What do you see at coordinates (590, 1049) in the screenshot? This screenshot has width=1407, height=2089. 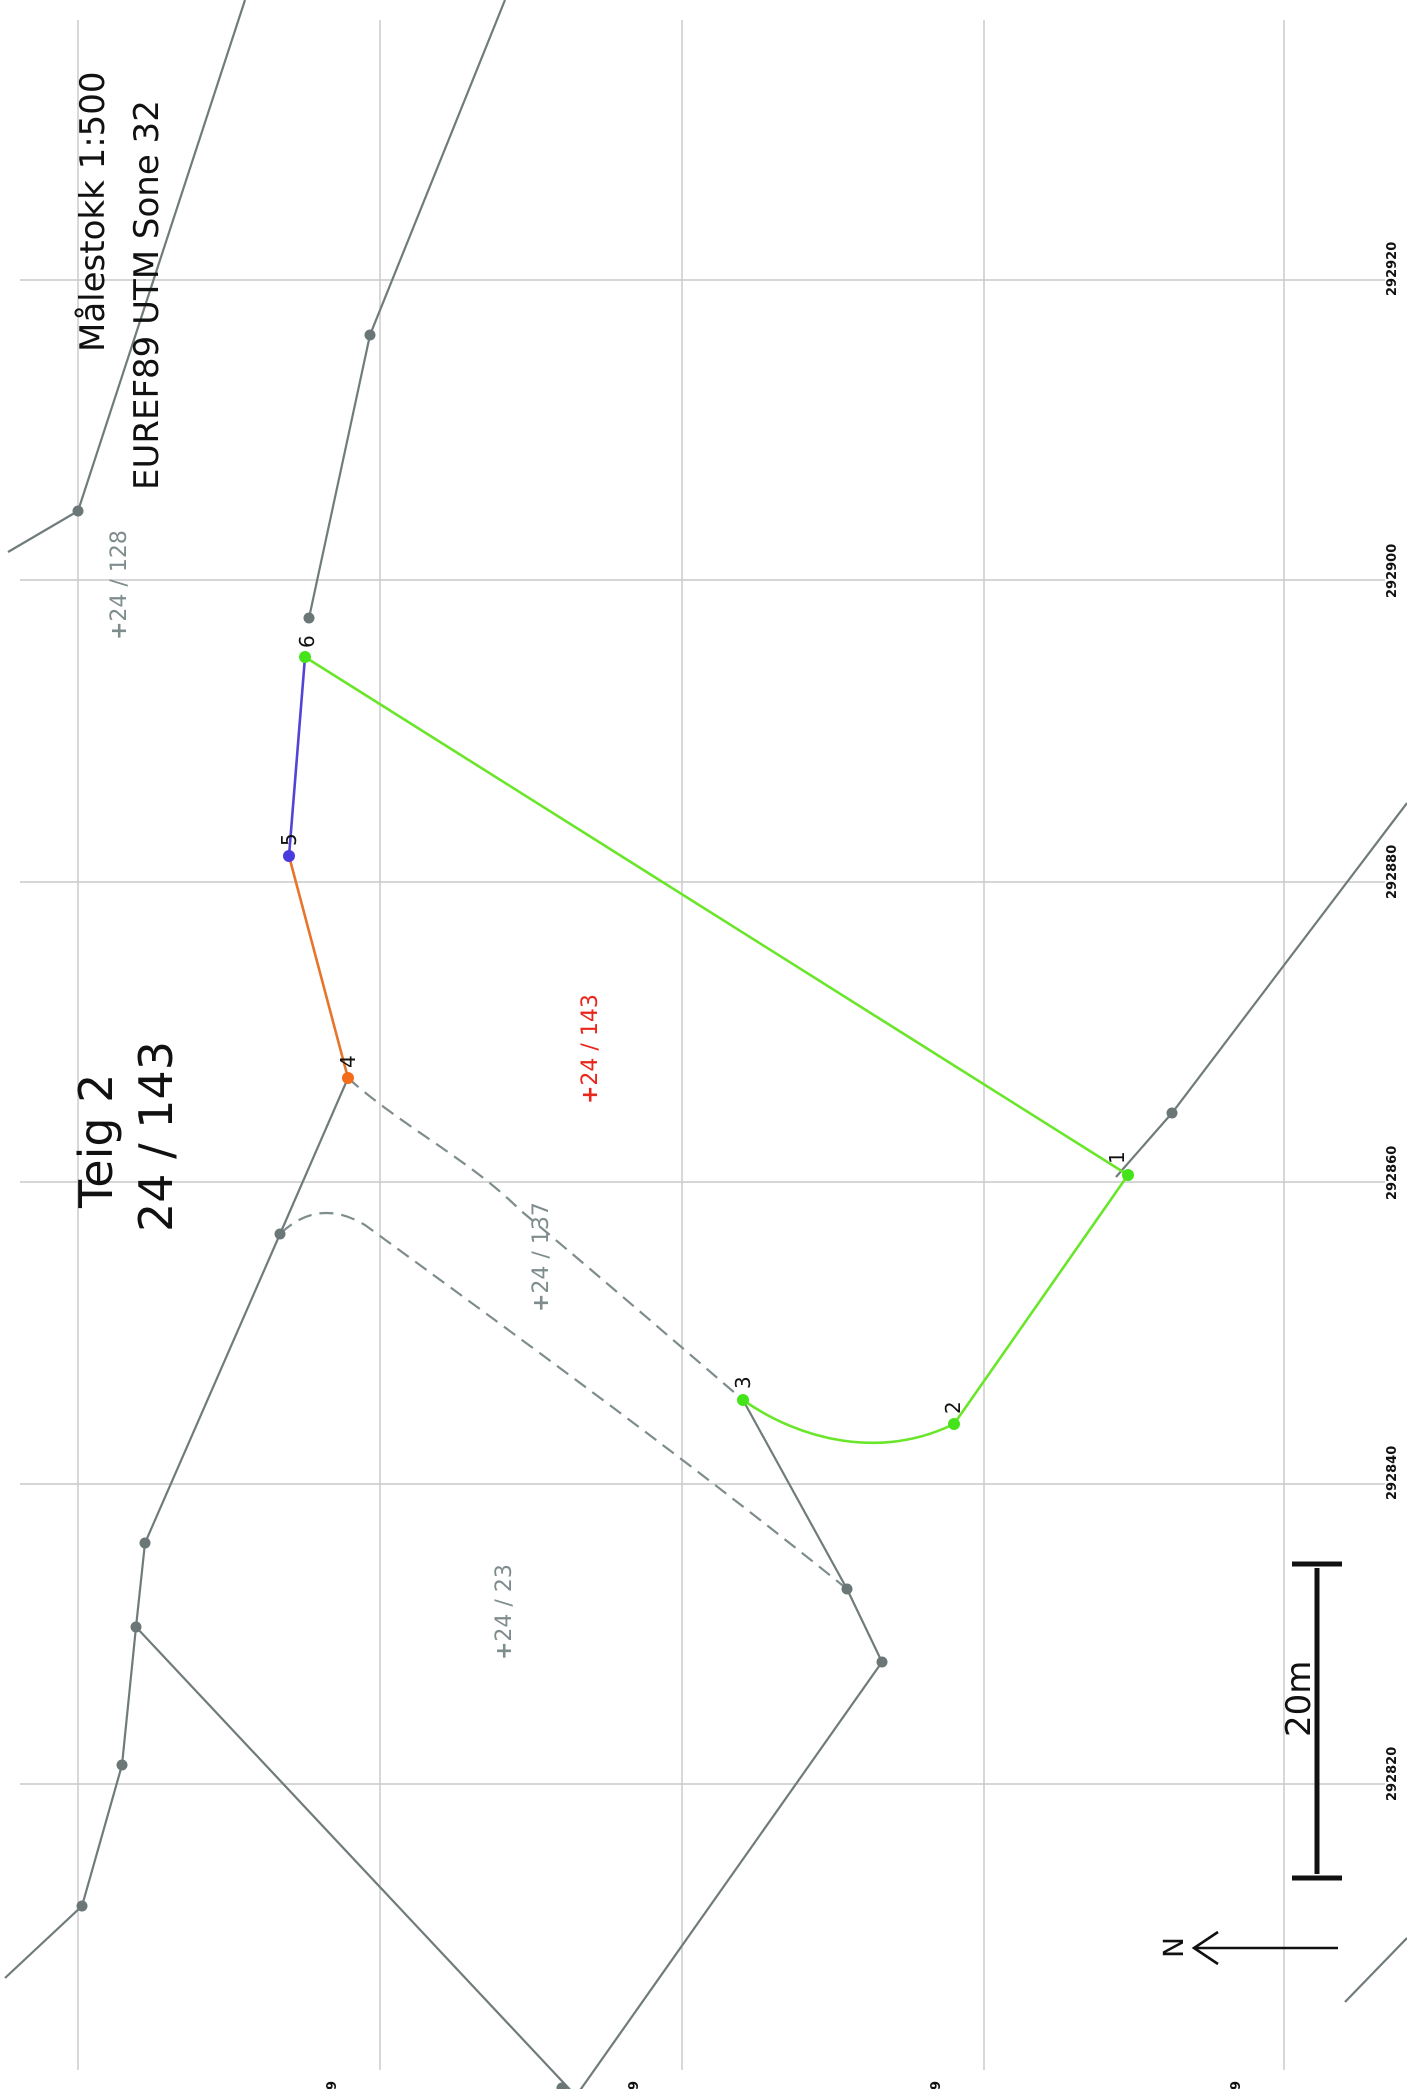 I see `parcel-label: +24 / 143` at bounding box center [590, 1049].